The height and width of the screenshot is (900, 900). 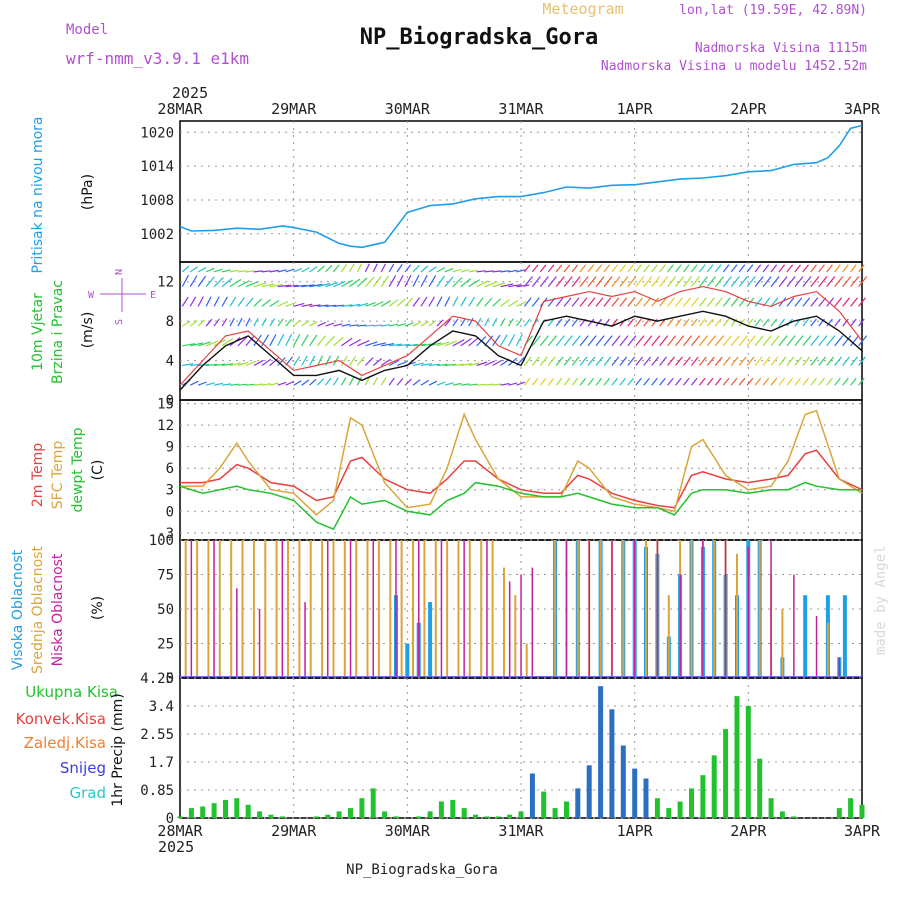 I want to click on time-label-bottom: 31MAR, so click(x=521, y=831).